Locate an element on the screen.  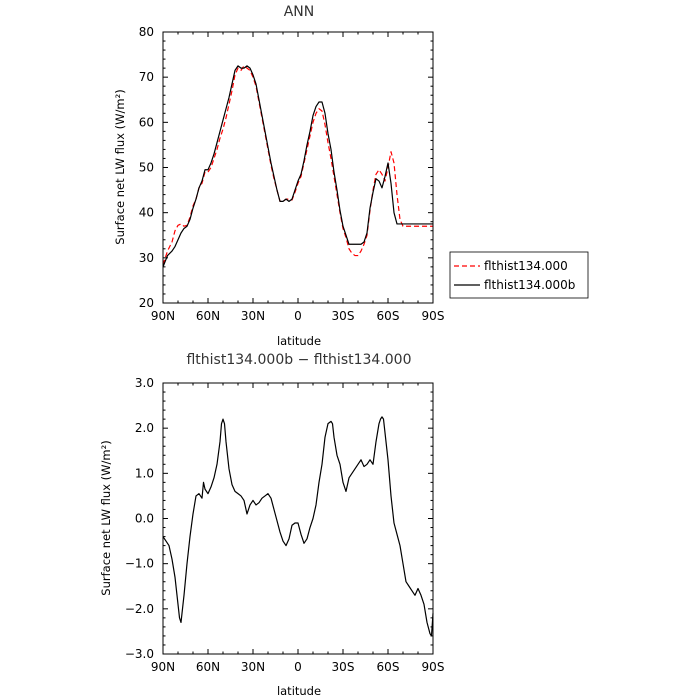
chart-title: ANN is located at coordinates (299, 12).